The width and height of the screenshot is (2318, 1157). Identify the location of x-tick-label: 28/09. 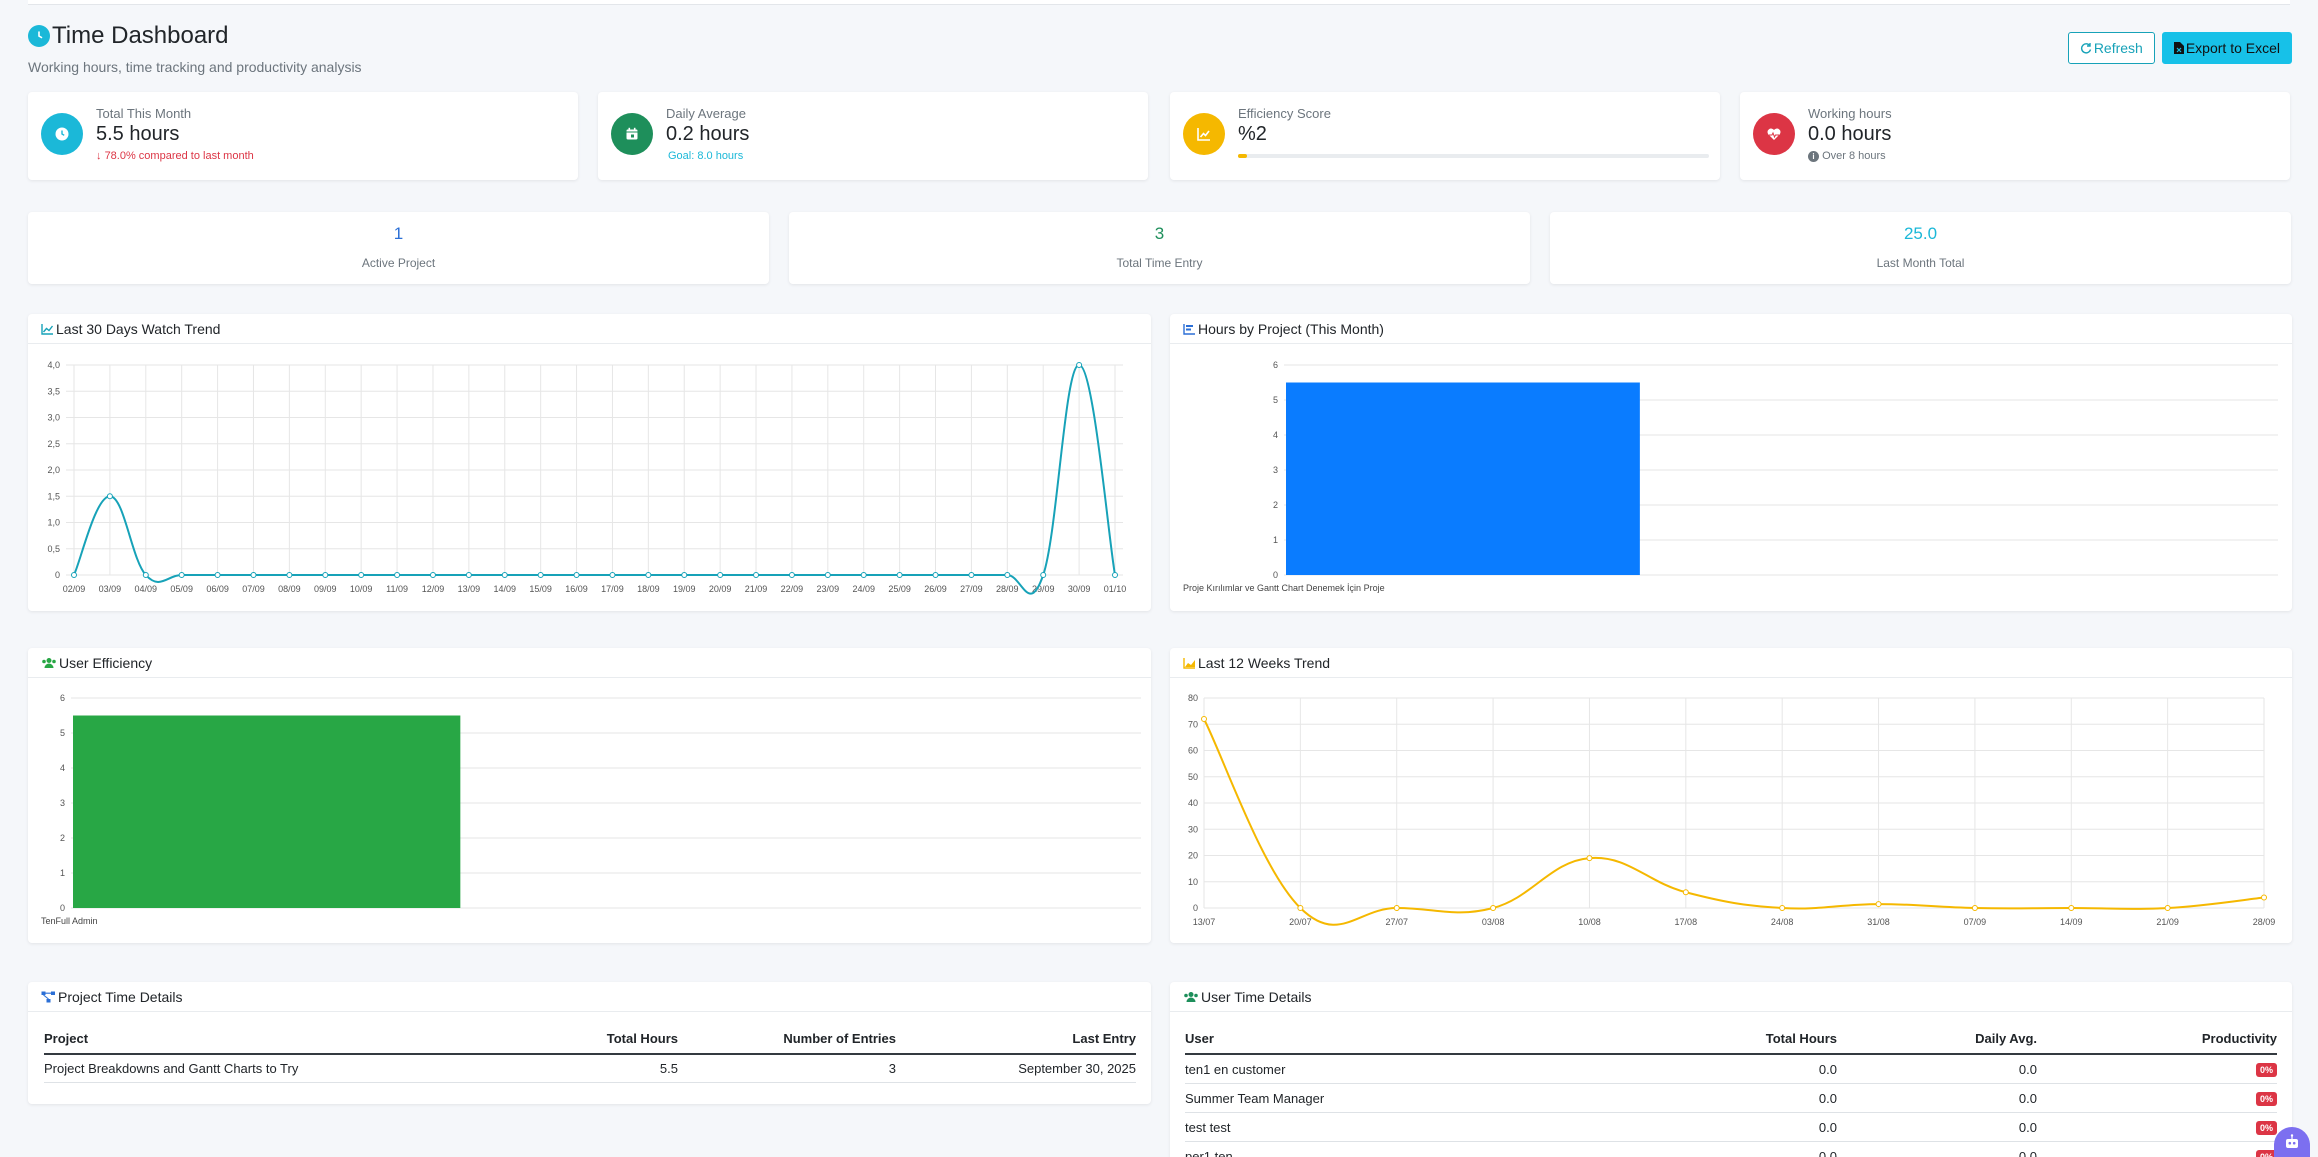
(1007, 589).